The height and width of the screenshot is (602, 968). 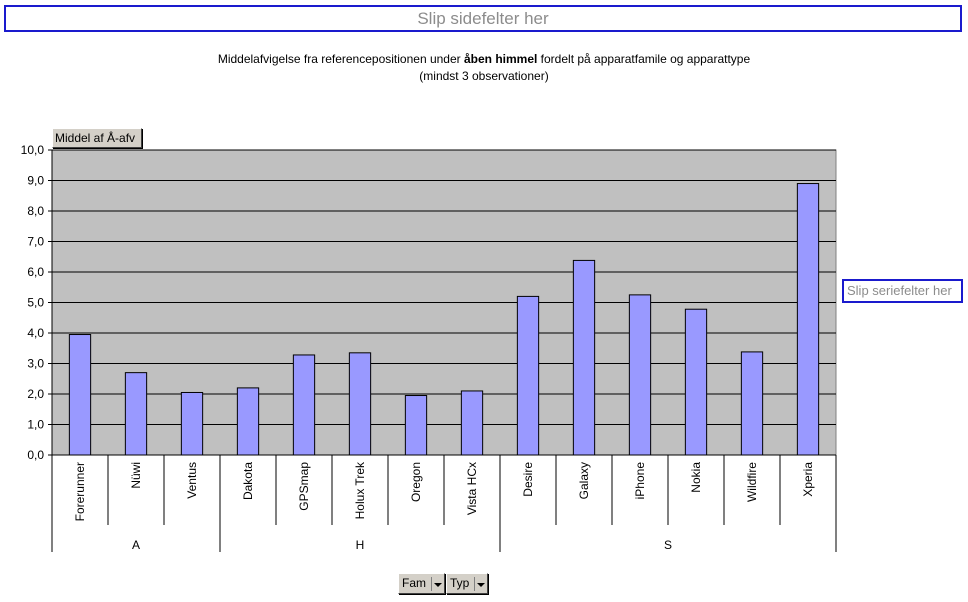 What do you see at coordinates (35, 211) in the screenshot?
I see `y-tick-label: 8,0` at bounding box center [35, 211].